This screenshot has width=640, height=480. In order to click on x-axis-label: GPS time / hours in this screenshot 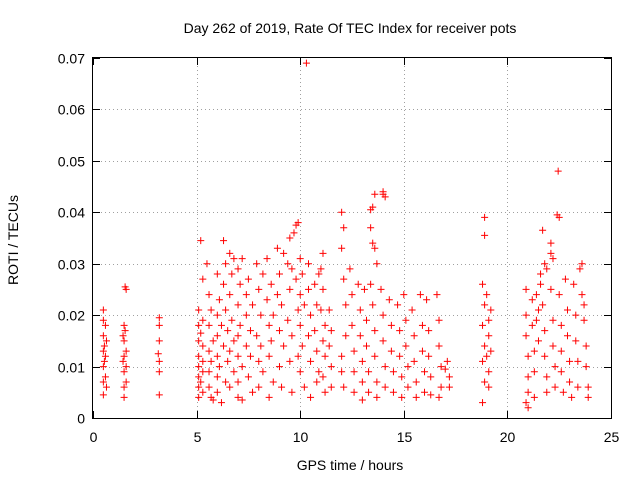, I will do `click(350, 465)`.